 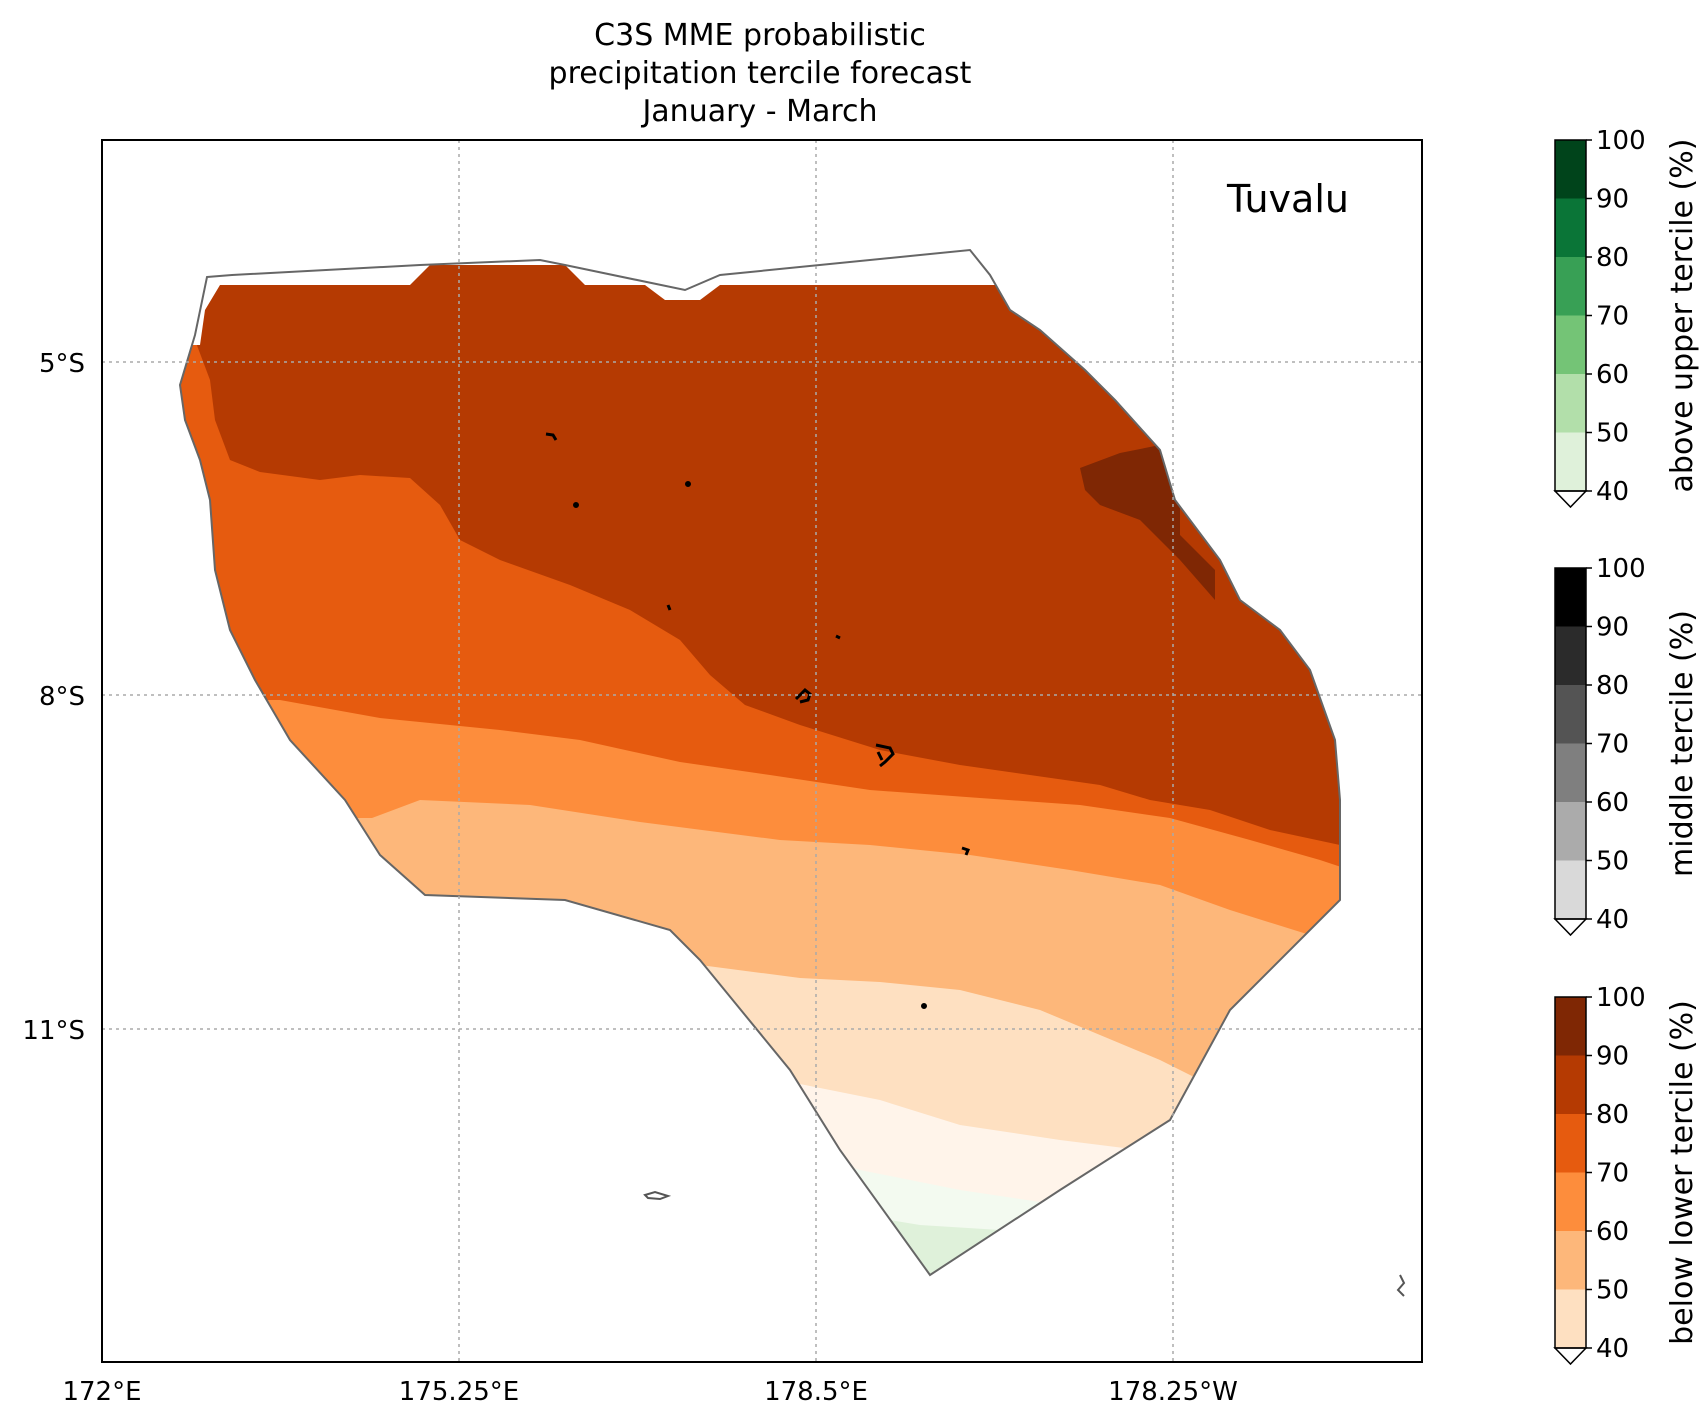 What do you see at coordinates (758, 111) in the screenshot?
I see `title-line-3: January - March` at bounding box center [758, 111].